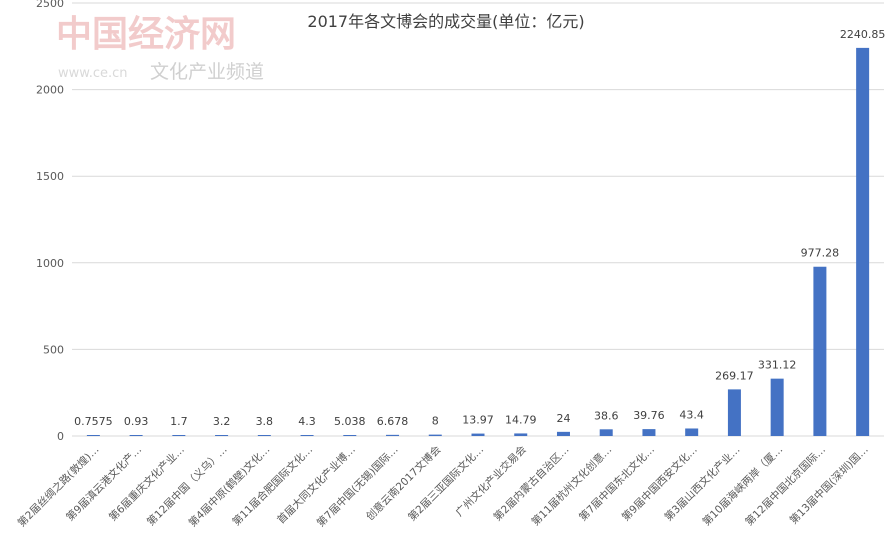 This screenshot has height=546, width=892. Describe the element at coordinates (265, 421) in the screenshot. I see `data-label: 3.8` at that location.